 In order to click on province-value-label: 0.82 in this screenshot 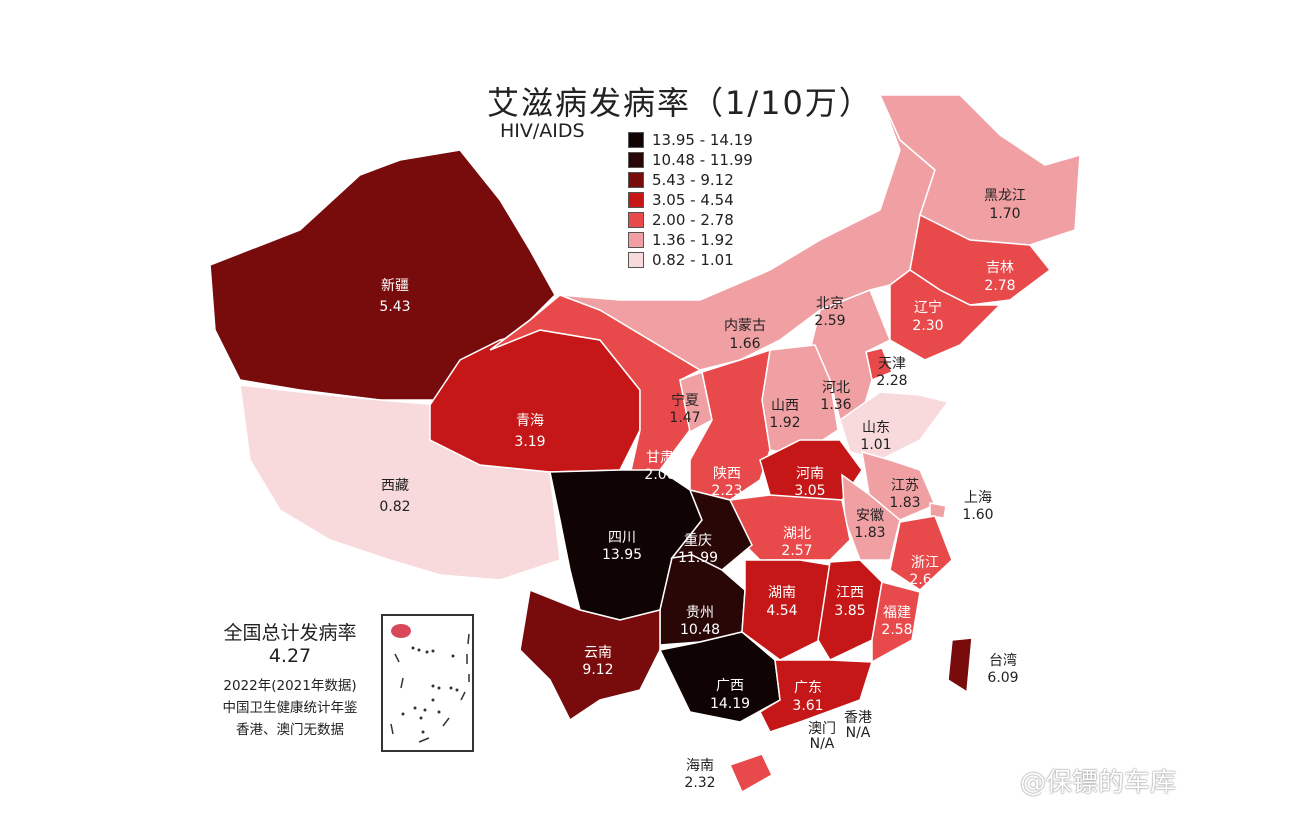, I will do `click(394, 507)`.